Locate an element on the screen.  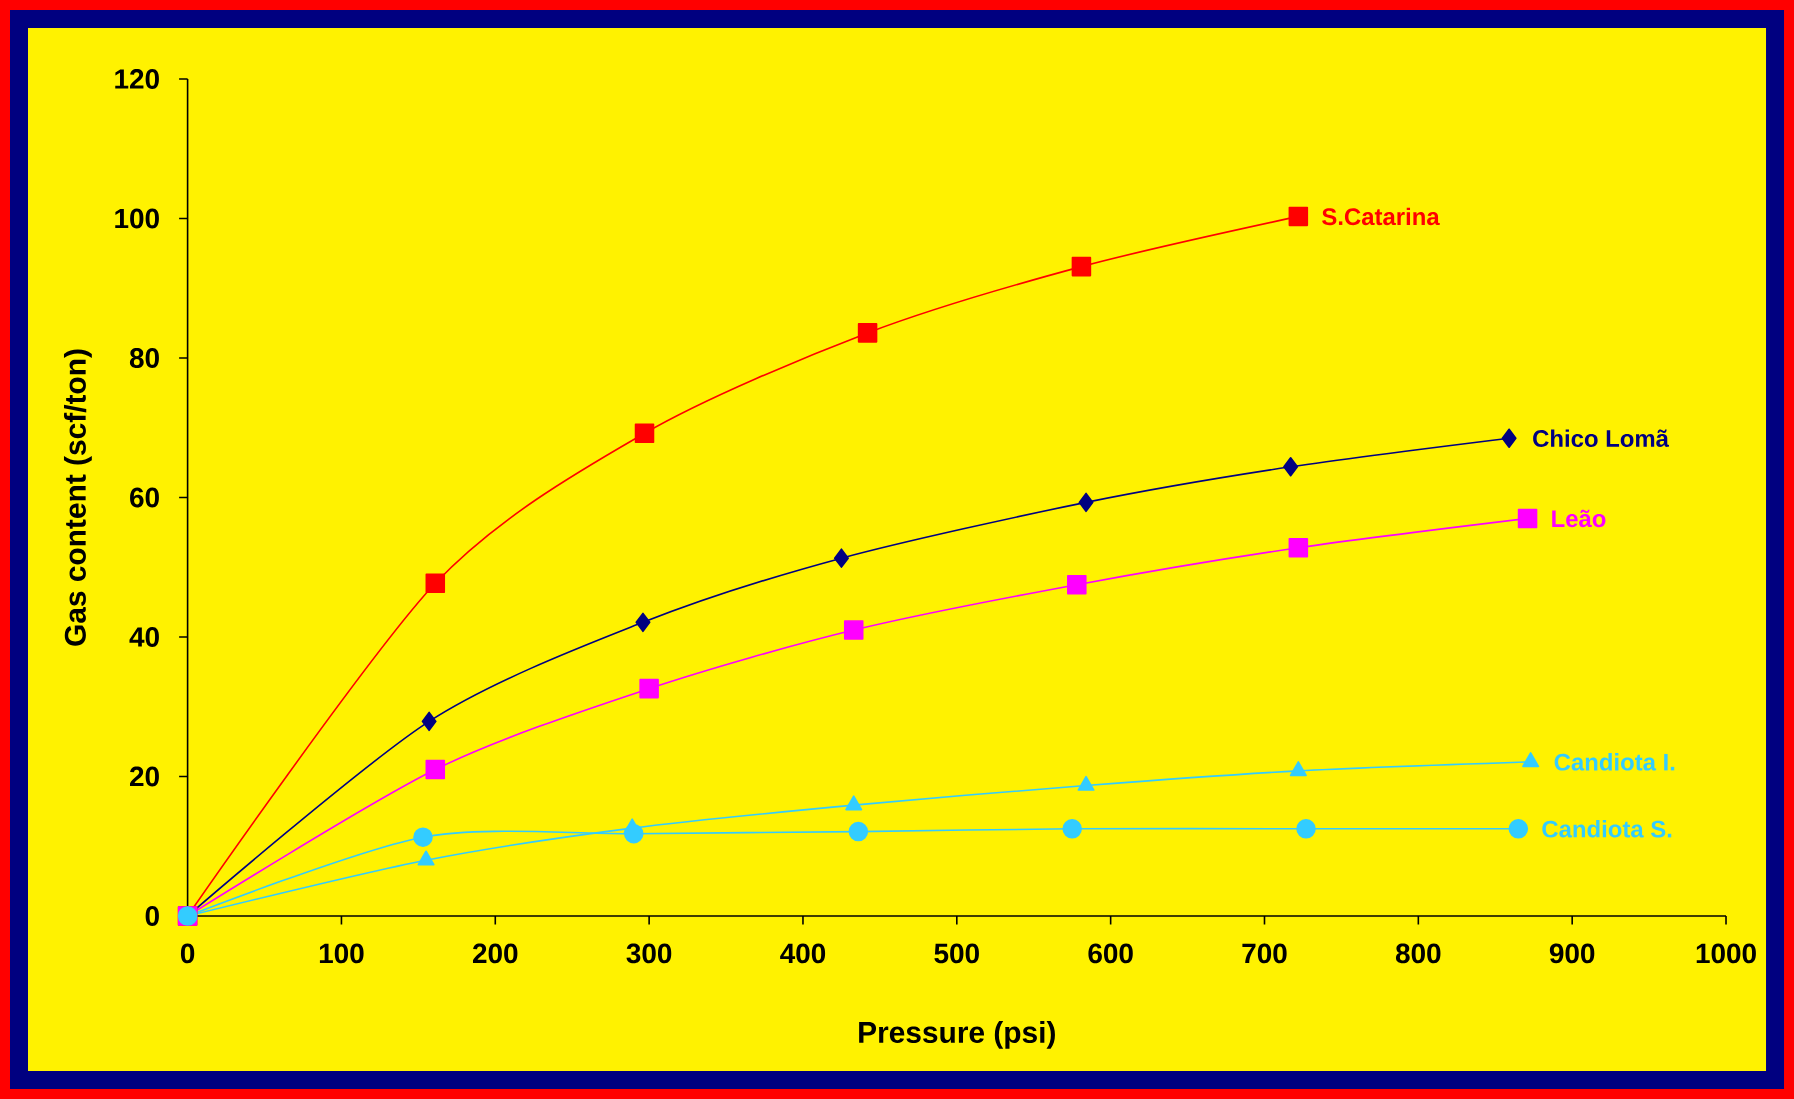
y-tick-label: 60 is located at coordinates (144, 497).